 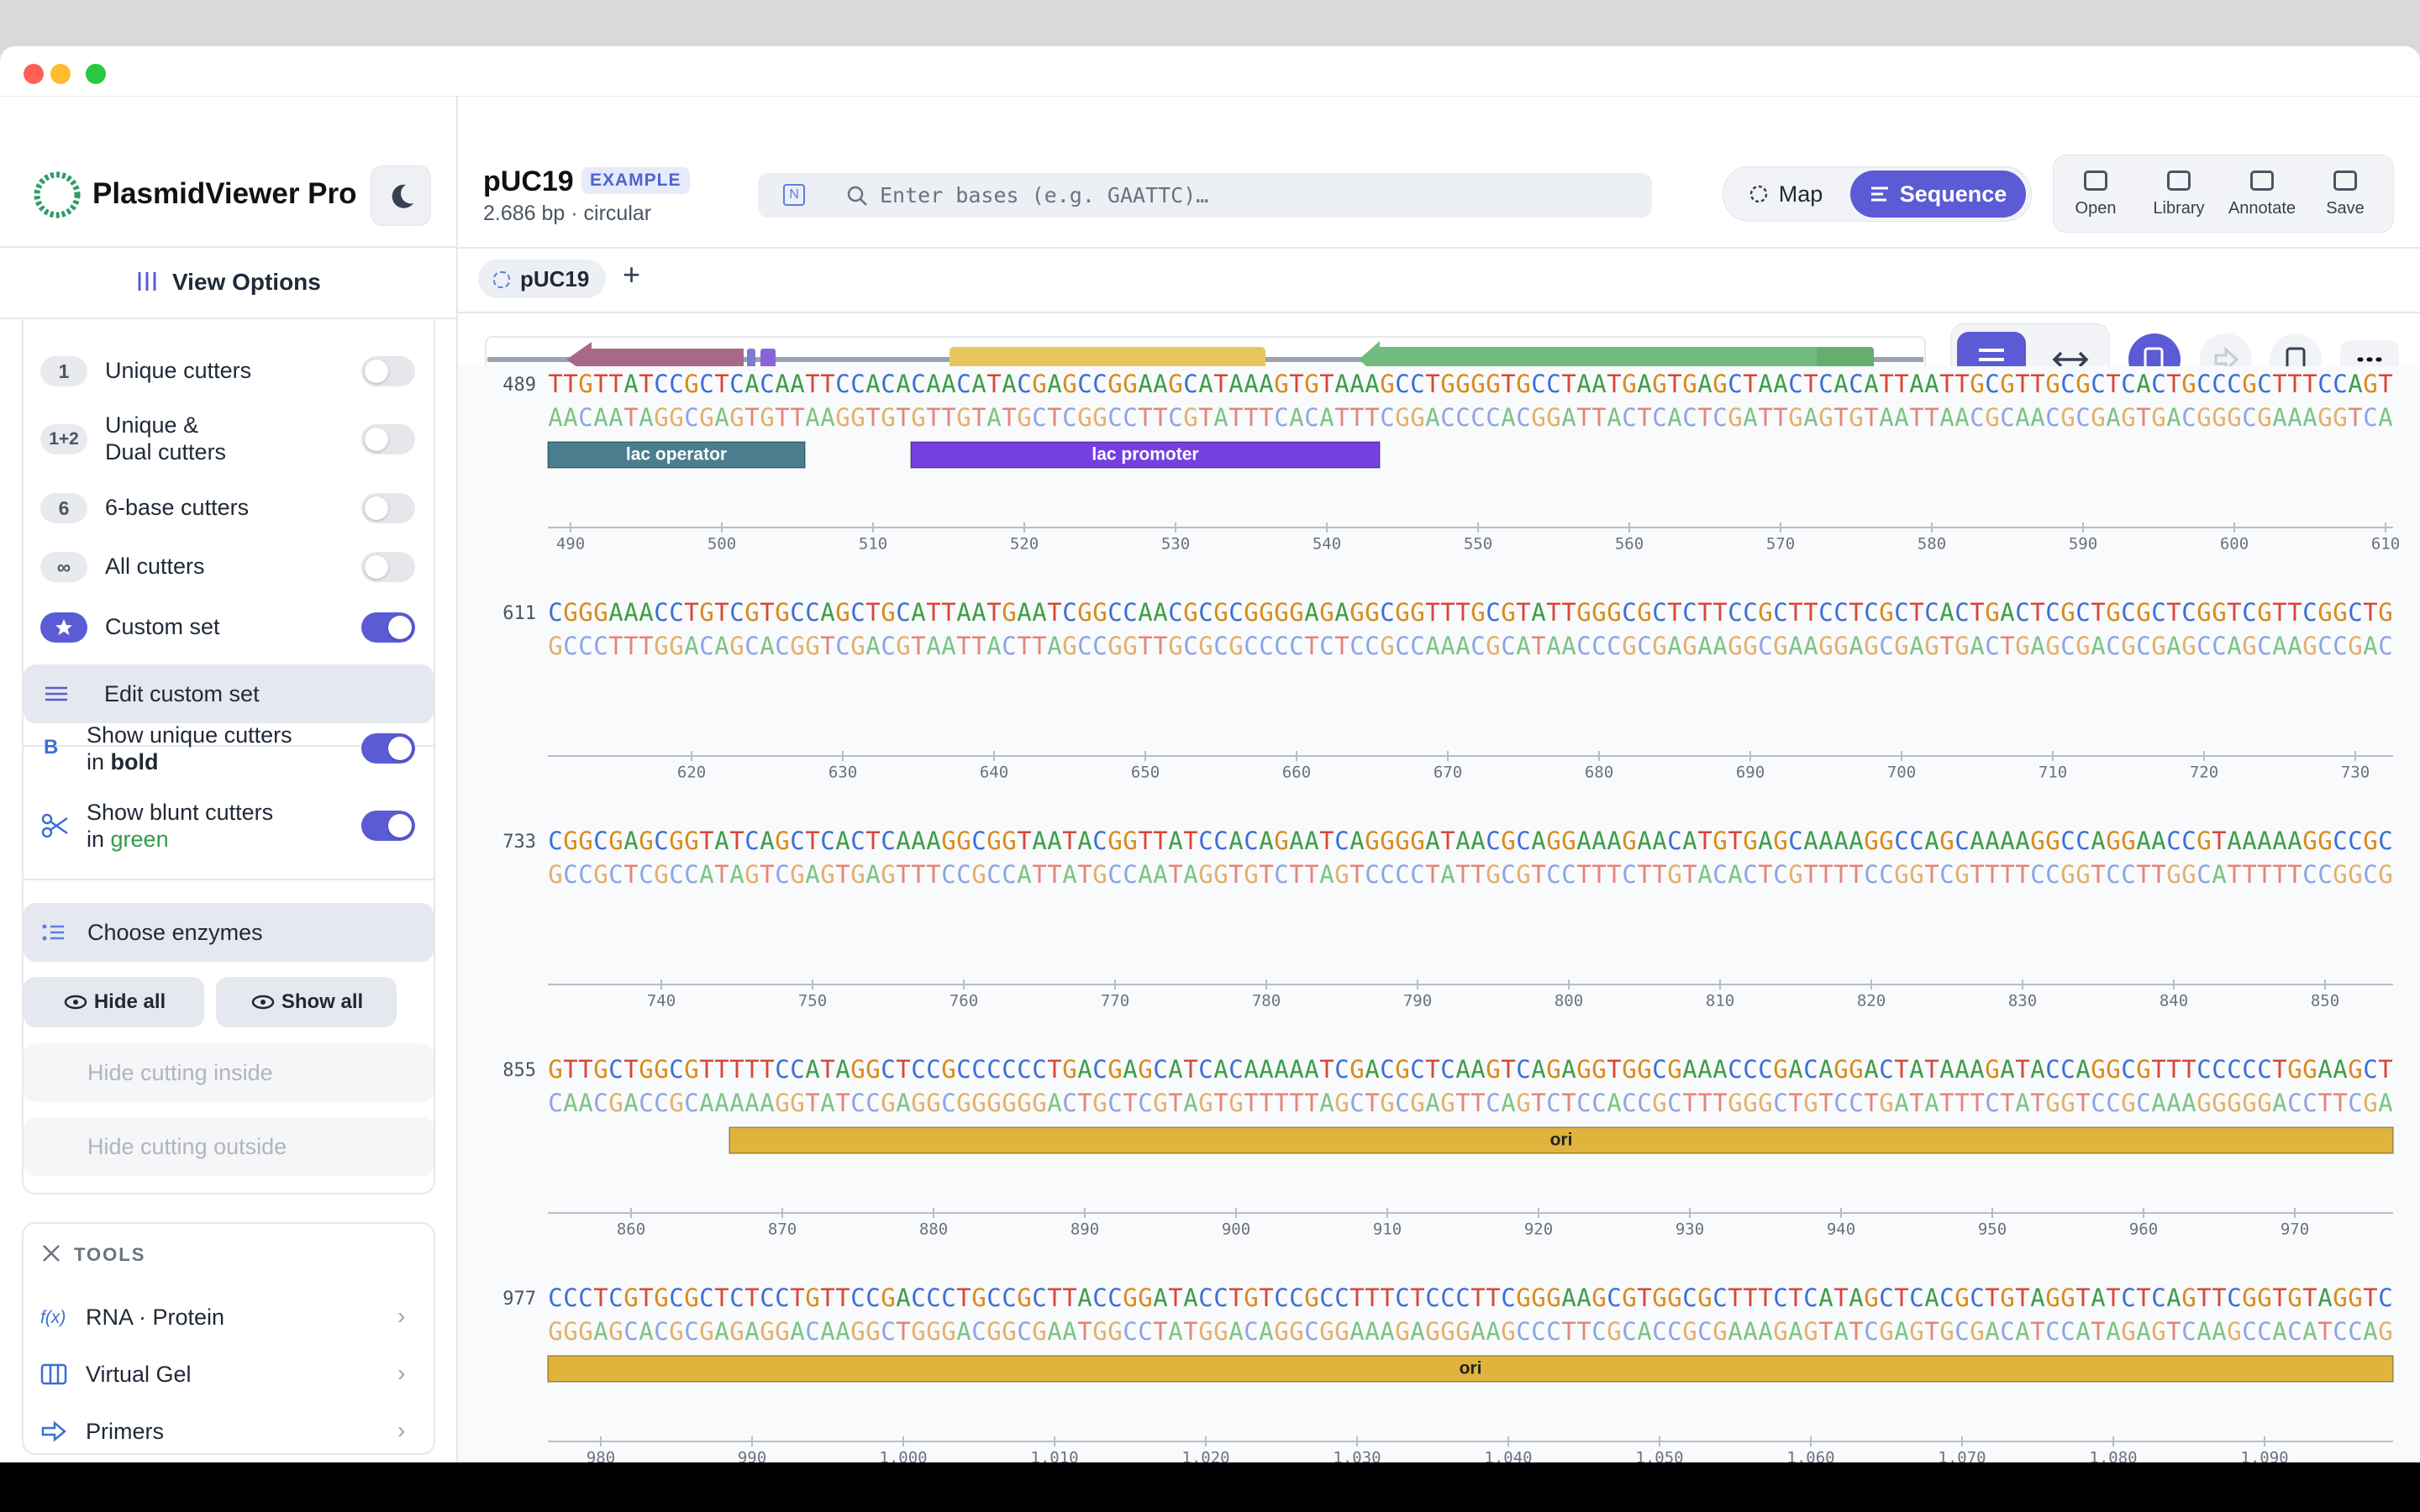 I want to click on desktop-edge, so click(x=1210, y=1487).